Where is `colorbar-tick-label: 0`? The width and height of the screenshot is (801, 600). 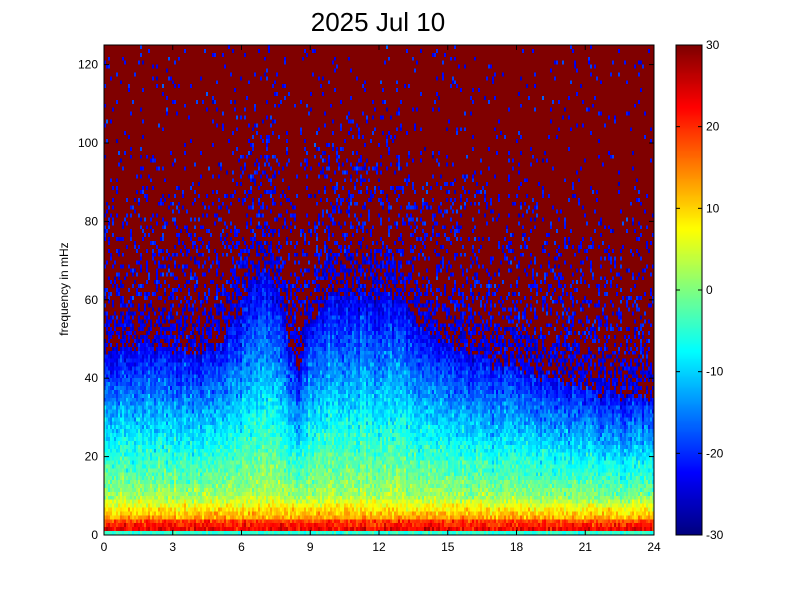 colorbar-tick-label: 0 is located at coordinates (709, 290).